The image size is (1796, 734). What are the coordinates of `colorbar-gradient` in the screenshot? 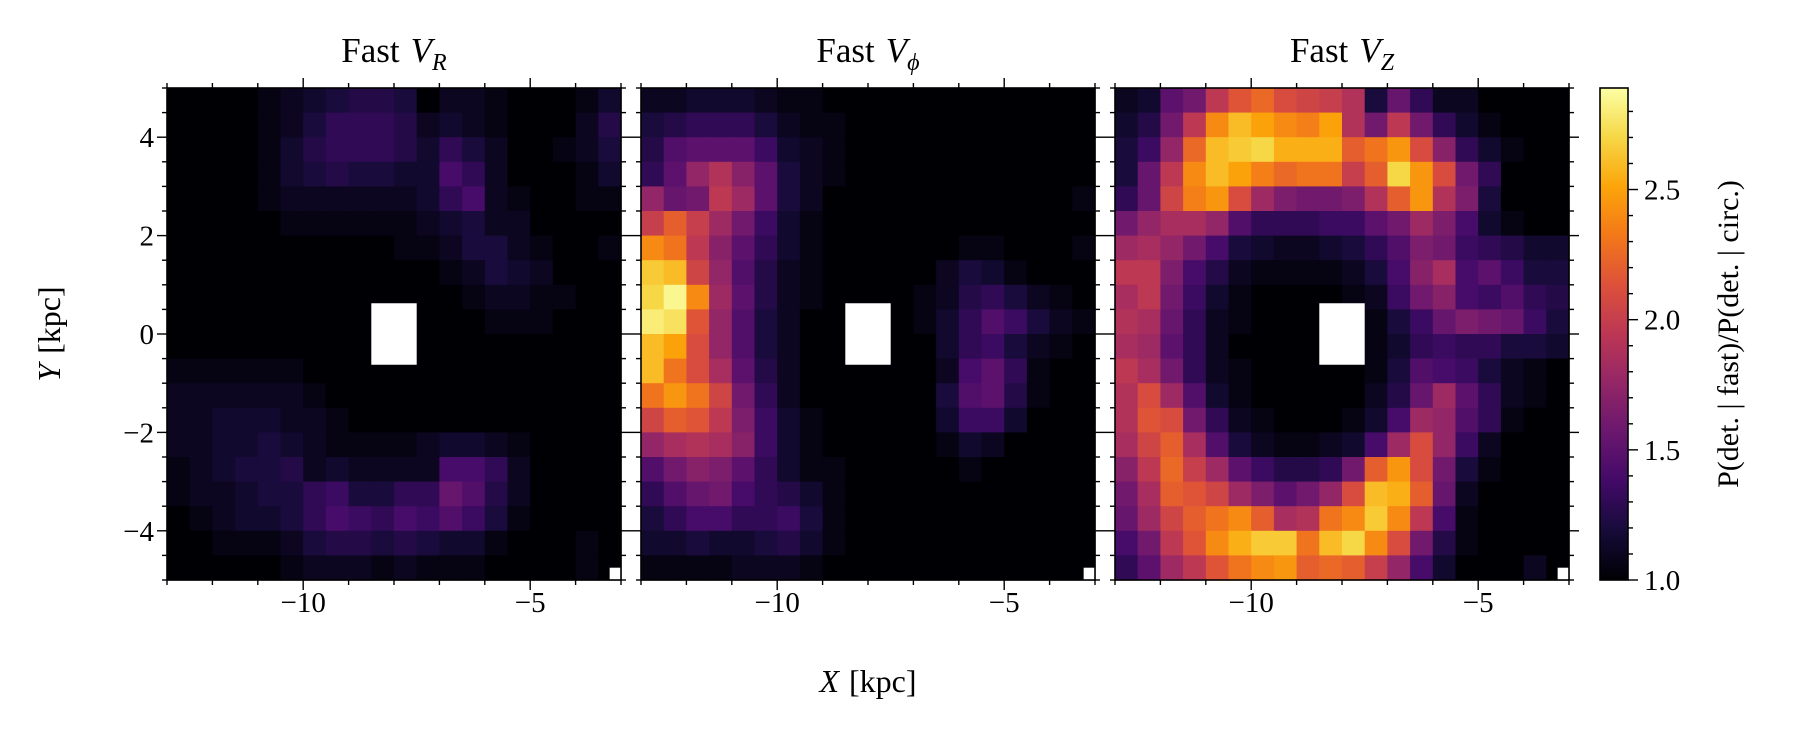 It's located at (1614, 334).